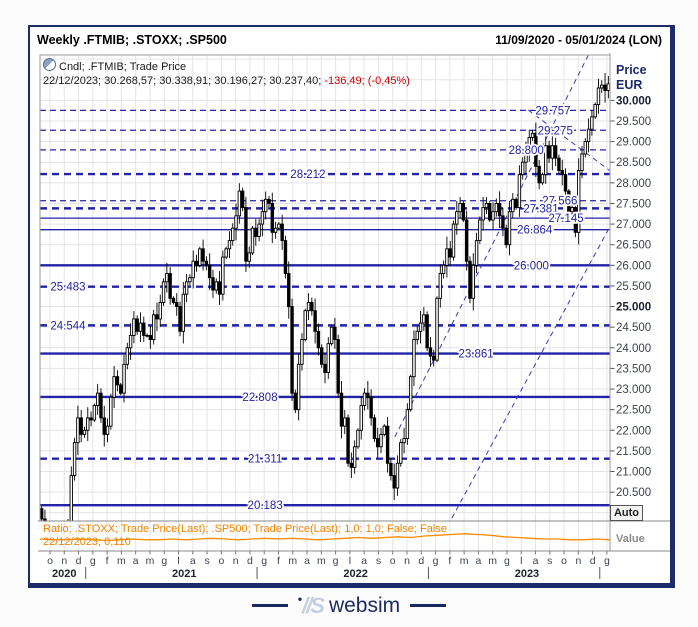 The width and height of the screenshot is (698, 627). I want to click on svg-text: 27.566, so click(559, 202).